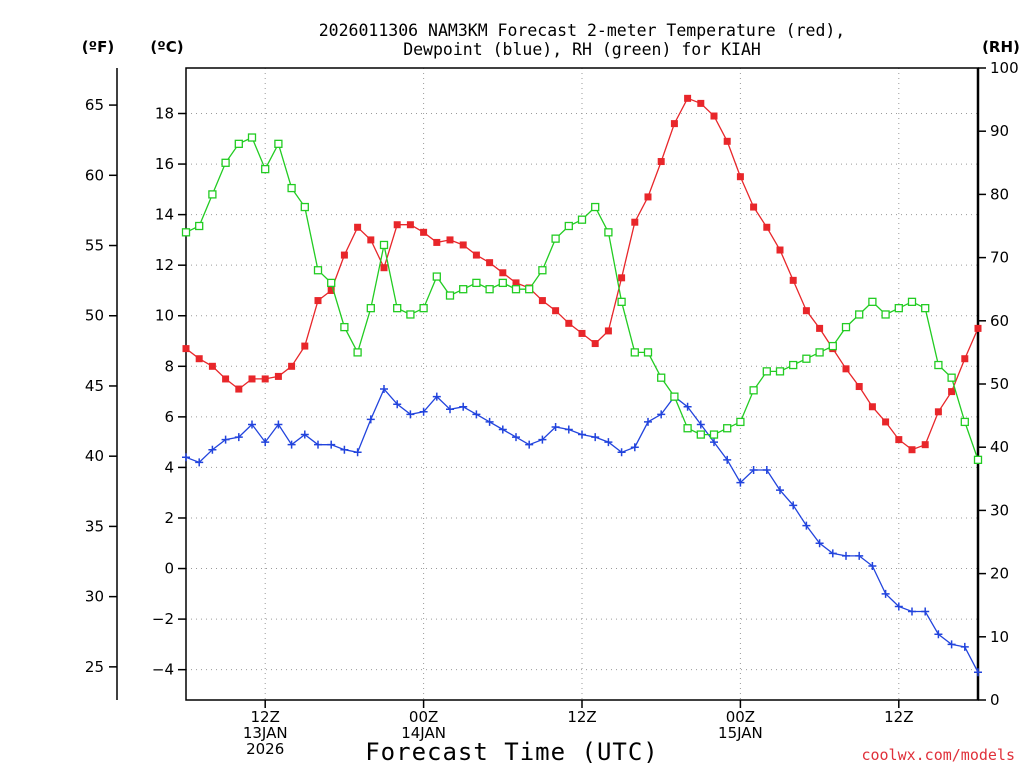 Image resolution: width=1024 pixels, height=768 pixels. What do you see at coordinates (94, 597) in the screenshot?
I see `fahrenheit-tick-label: 30` at bounding box center [94, 597].